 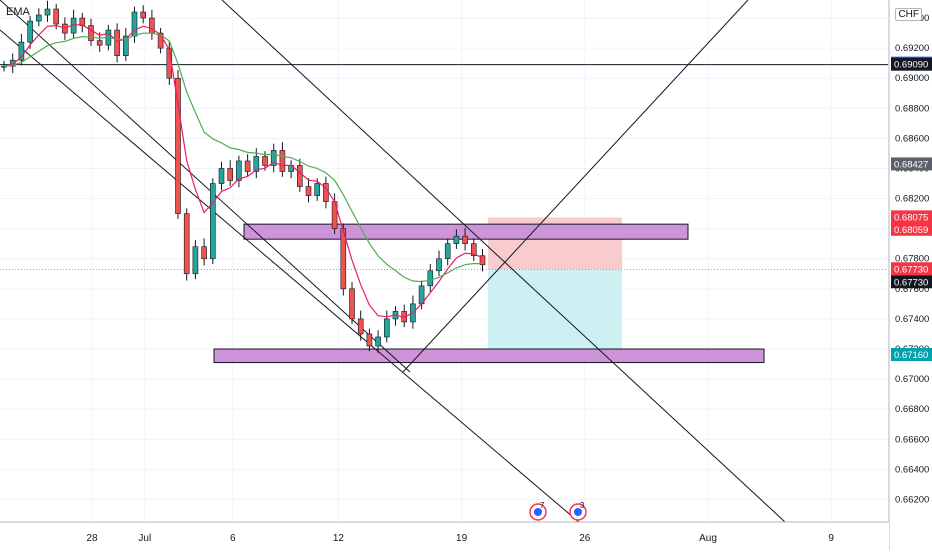 What do you see at coordinates (912, 439) in the screenshot?
I see `price-tick-label: 0.66600` at bounding box center [912, 439].